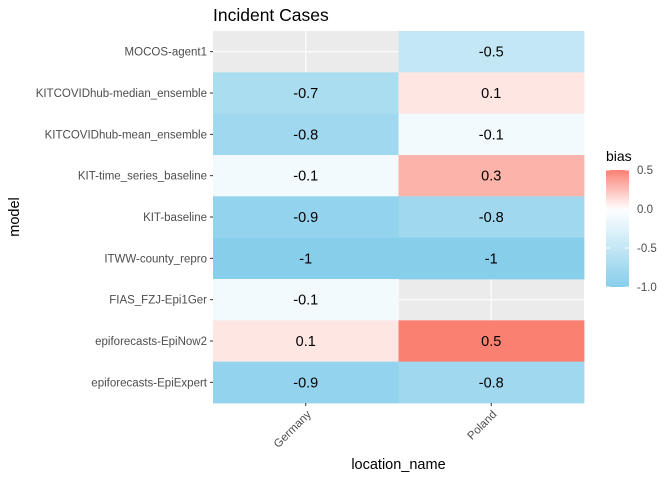  I want to click on legend-tick-label: -0.5, so click(647, 249).